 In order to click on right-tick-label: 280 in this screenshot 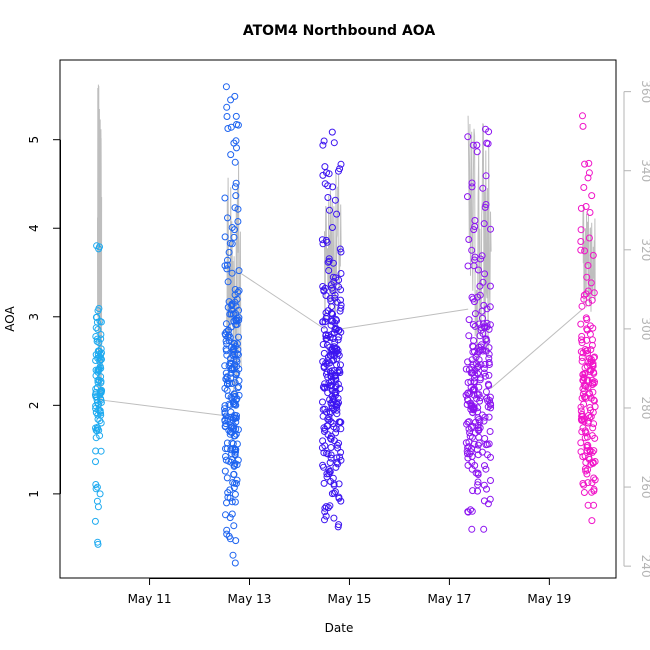, I will do `click(644, 408)`.